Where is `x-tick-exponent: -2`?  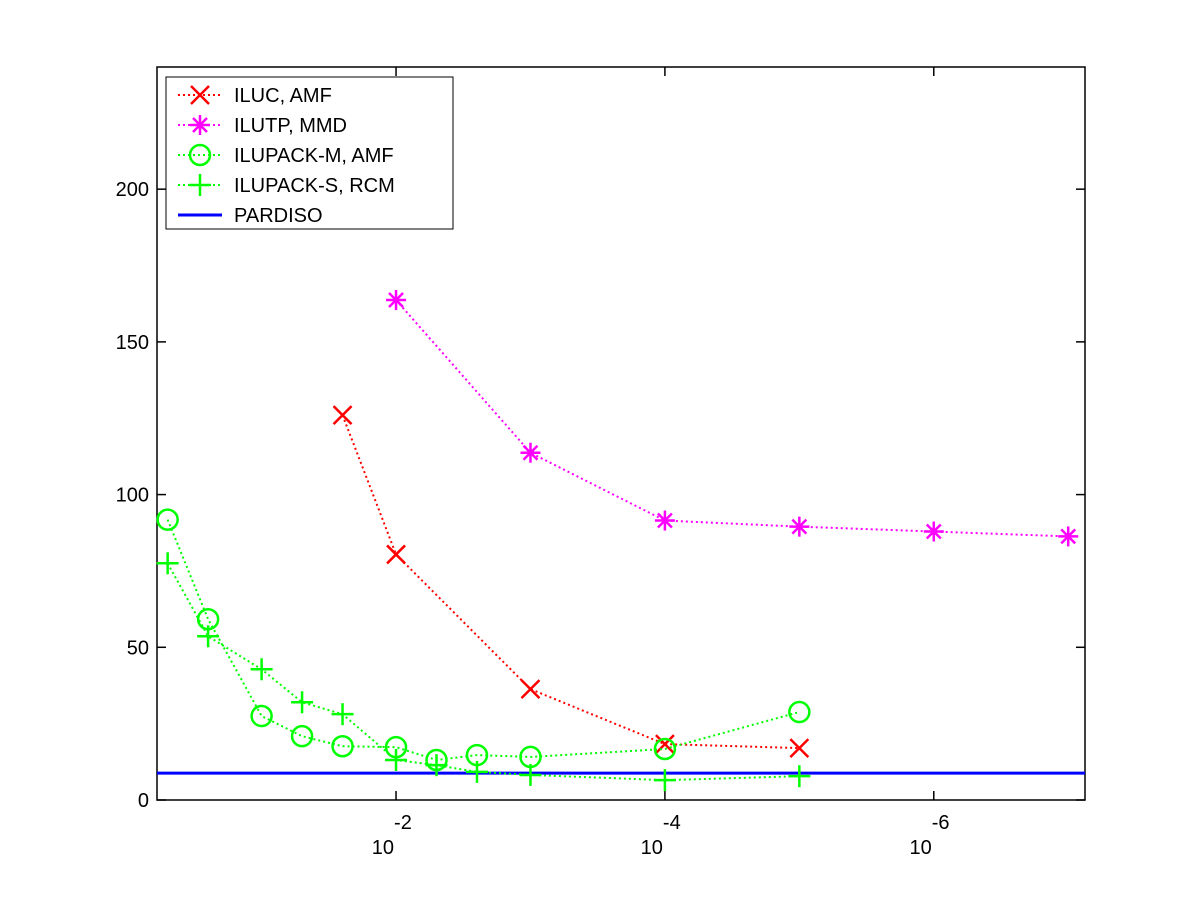 x-tick-exponent: -2 is located at coordinates (403, 823).